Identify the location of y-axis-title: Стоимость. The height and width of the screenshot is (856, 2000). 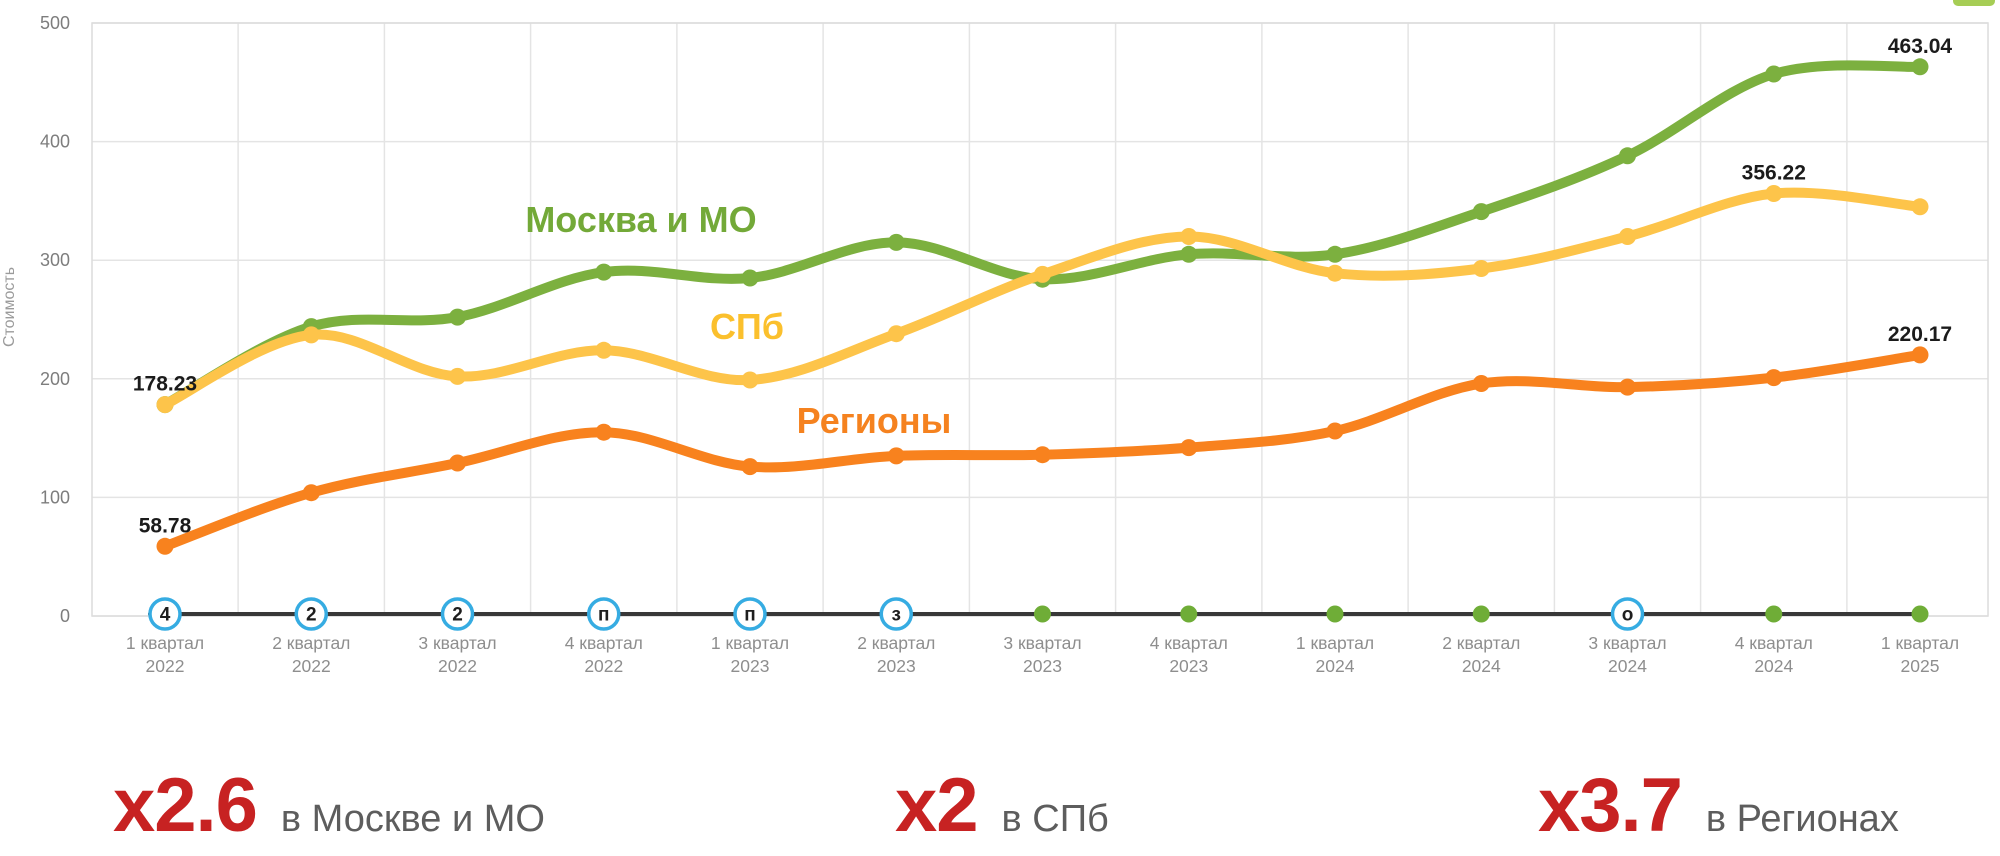
(9, 307).